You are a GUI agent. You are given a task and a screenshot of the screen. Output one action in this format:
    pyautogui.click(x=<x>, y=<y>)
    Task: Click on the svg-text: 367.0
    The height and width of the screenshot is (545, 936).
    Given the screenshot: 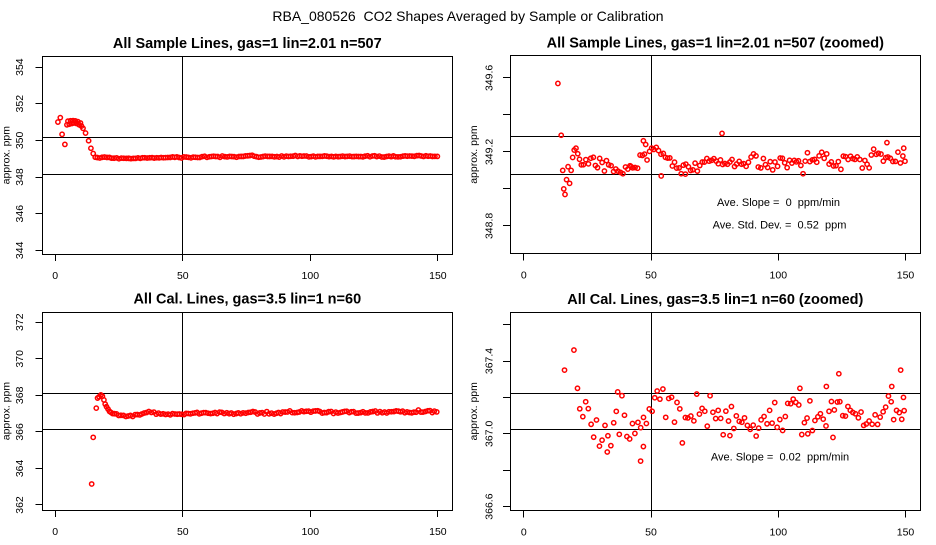 What is the action you would take?
    pyautogui.click(x=490, y=434)
    